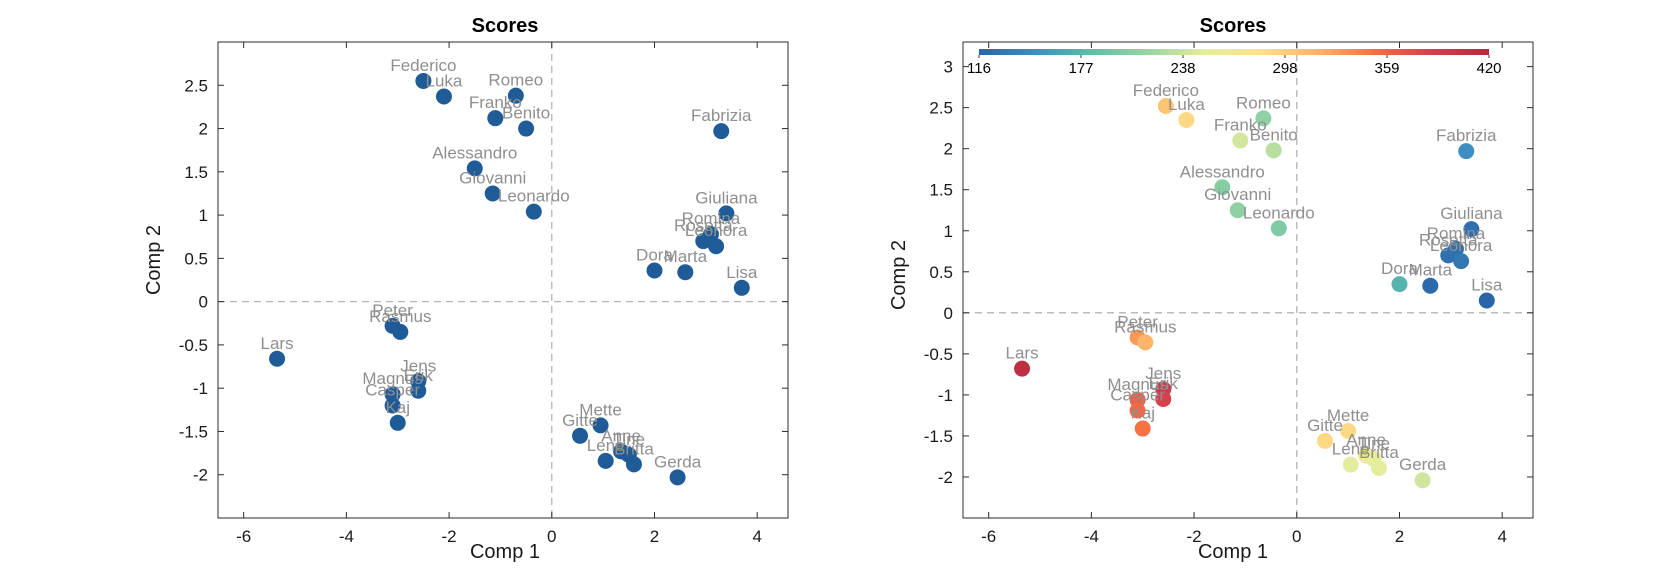 This screenshot has height=573, width=1667. I want to click on plot-right-point-rosetta, so click(1448, 255).